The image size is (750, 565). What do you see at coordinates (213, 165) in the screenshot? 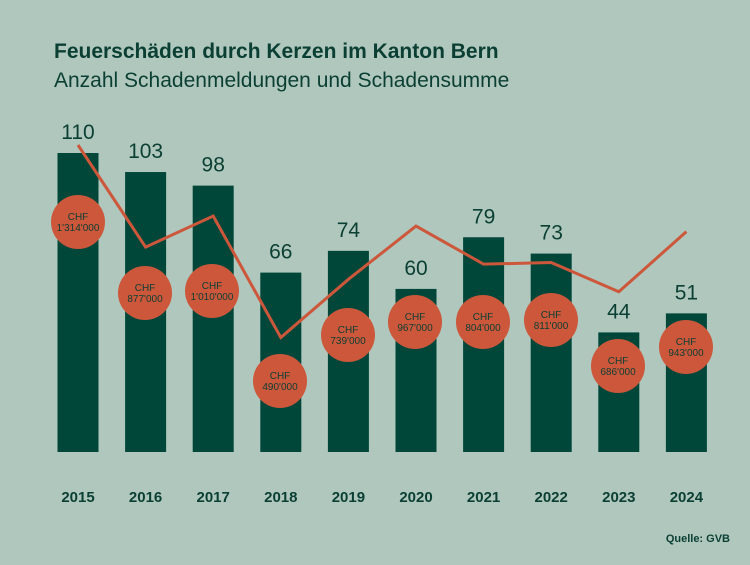
I see `bar-value-label: 98` at bounding box center [213, 165].